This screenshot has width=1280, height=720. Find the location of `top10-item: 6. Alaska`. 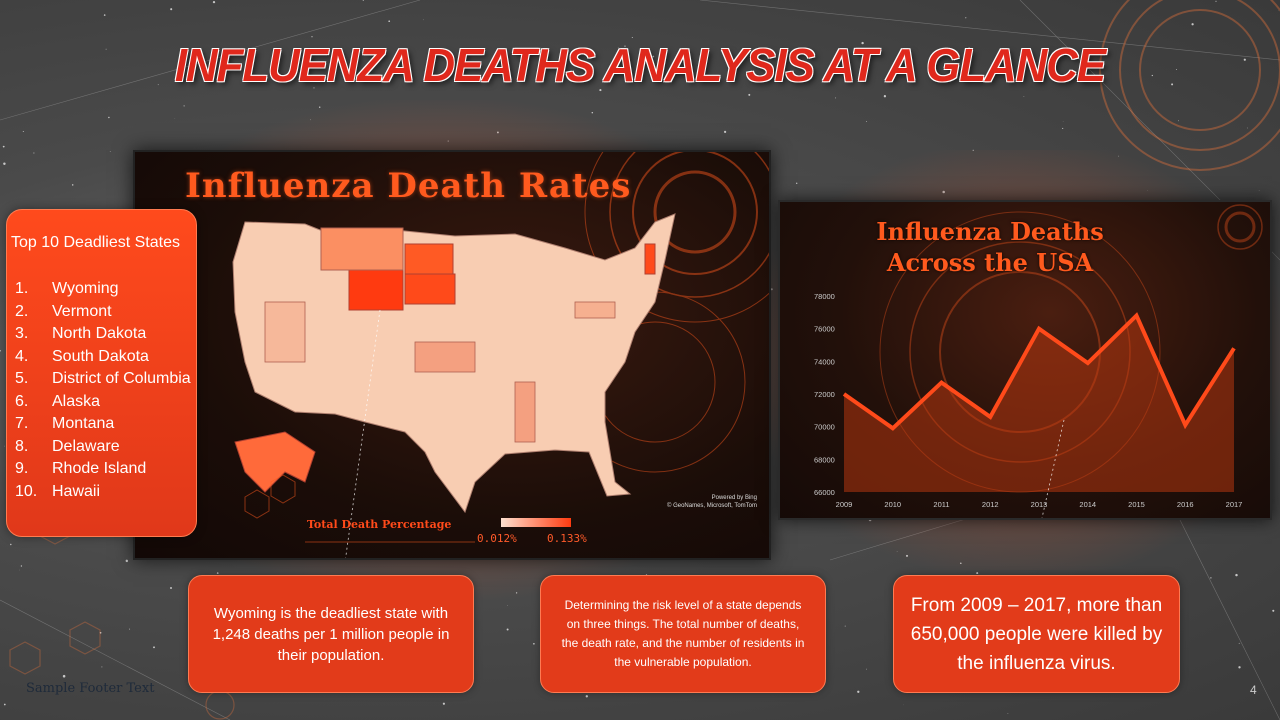

top10-item: 6. Alaska is located at coordinates (103, 402).